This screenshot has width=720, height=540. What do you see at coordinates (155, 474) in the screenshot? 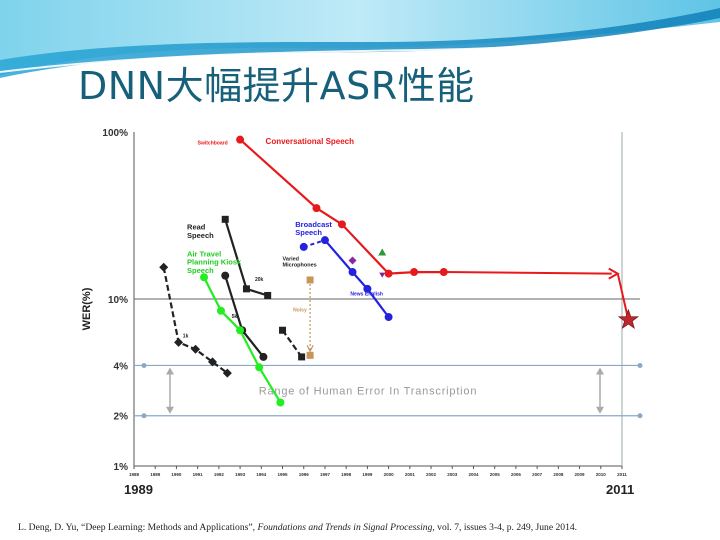
I see `x-tick-label-1: 1989` at bounding box center [155, 474].